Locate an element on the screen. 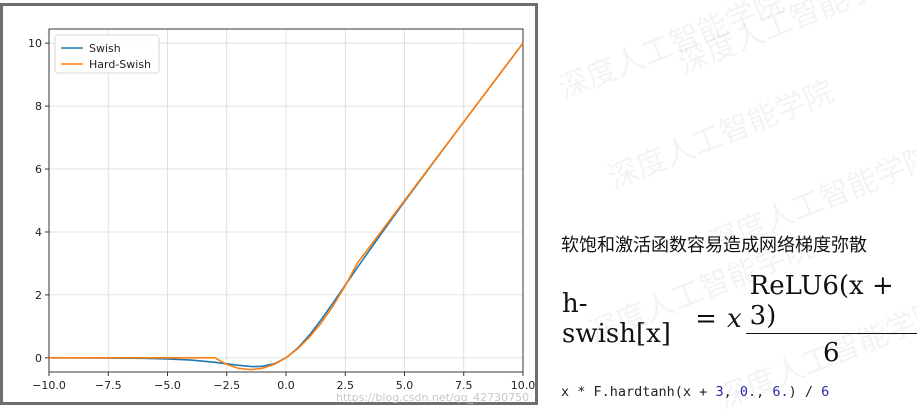 The image size is (917, 412). code-line: x * F.hardtanh(x + 3, 0., 6.) / 6 is located at coordinates (695, 392).